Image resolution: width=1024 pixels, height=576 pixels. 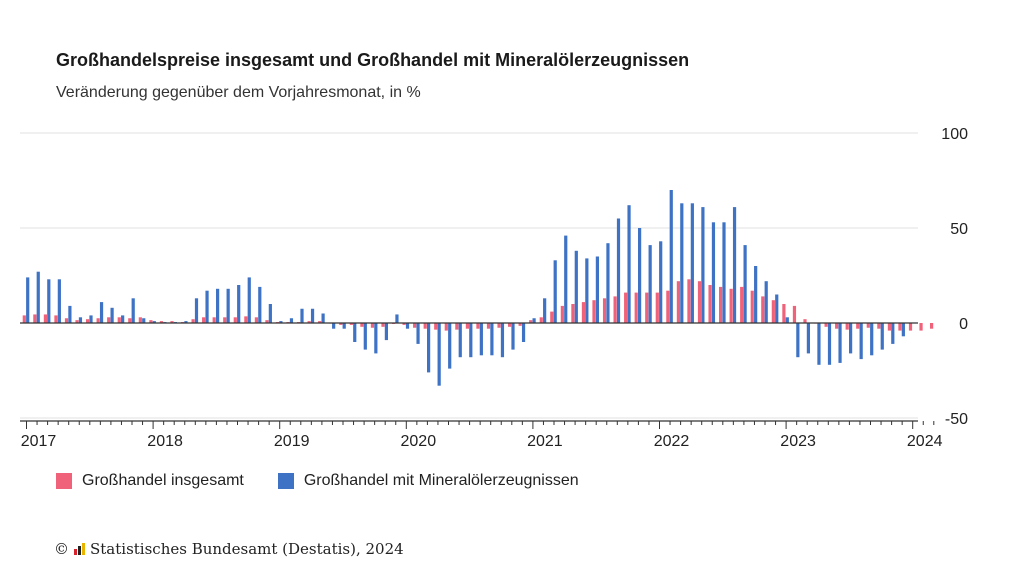 What do you see at coordinates (79, 549) in the screenshot?
I see `destatis-logo-icon` at bounding box center [79, 549].